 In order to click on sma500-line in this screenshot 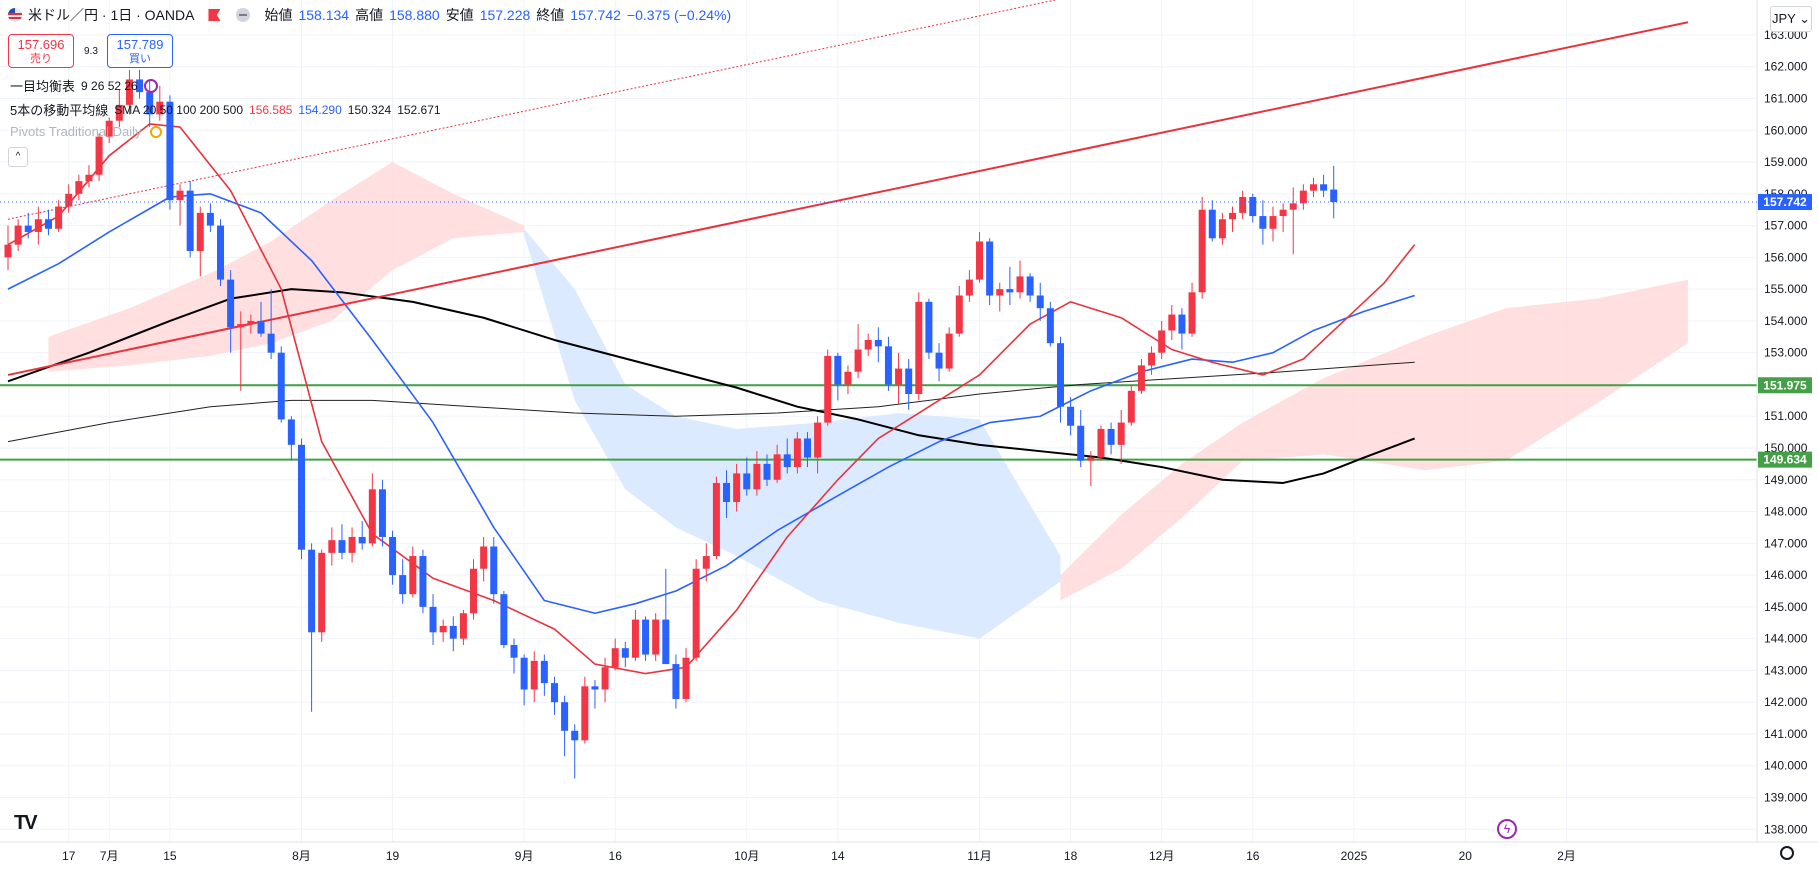, I will do `click(711, 402)`.